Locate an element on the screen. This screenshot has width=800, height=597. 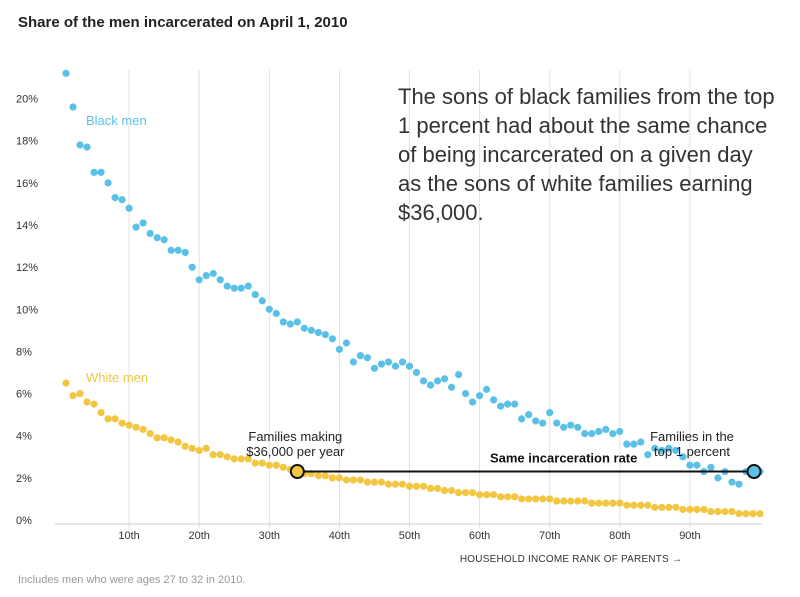
y-axis: 0% 2% 4% 6% 8% 10% 12% 14% 16% 18% 20% is located at coordinates (27, 310).